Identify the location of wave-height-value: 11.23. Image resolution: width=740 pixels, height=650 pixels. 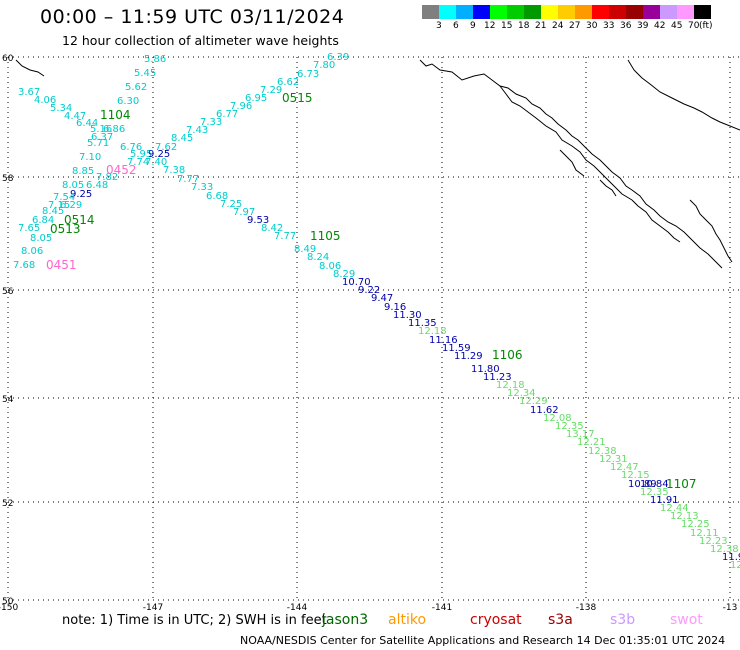
(497, 377).